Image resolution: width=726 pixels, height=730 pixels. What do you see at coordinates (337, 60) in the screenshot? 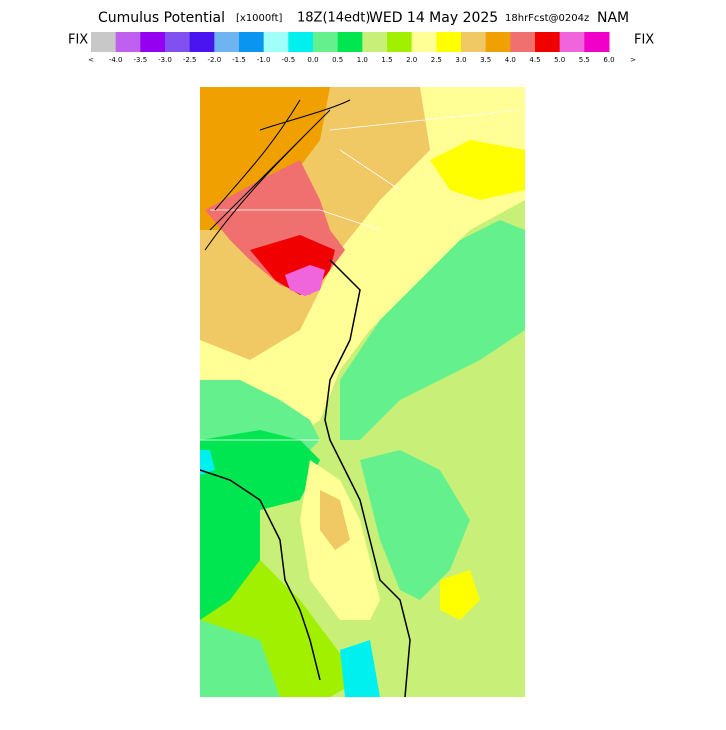
I see `colorbar-label: 0.5` at bounding box center [337, 60].